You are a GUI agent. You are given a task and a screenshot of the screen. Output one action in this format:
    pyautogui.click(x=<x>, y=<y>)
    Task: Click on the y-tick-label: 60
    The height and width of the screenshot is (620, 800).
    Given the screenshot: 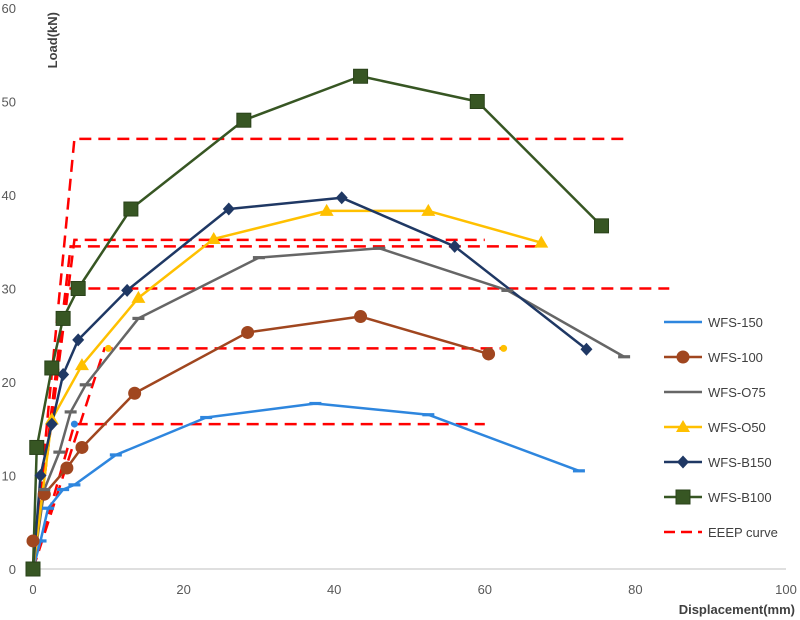 What is the action you would take?
    pyautogui.click(x=9, y=8)
    